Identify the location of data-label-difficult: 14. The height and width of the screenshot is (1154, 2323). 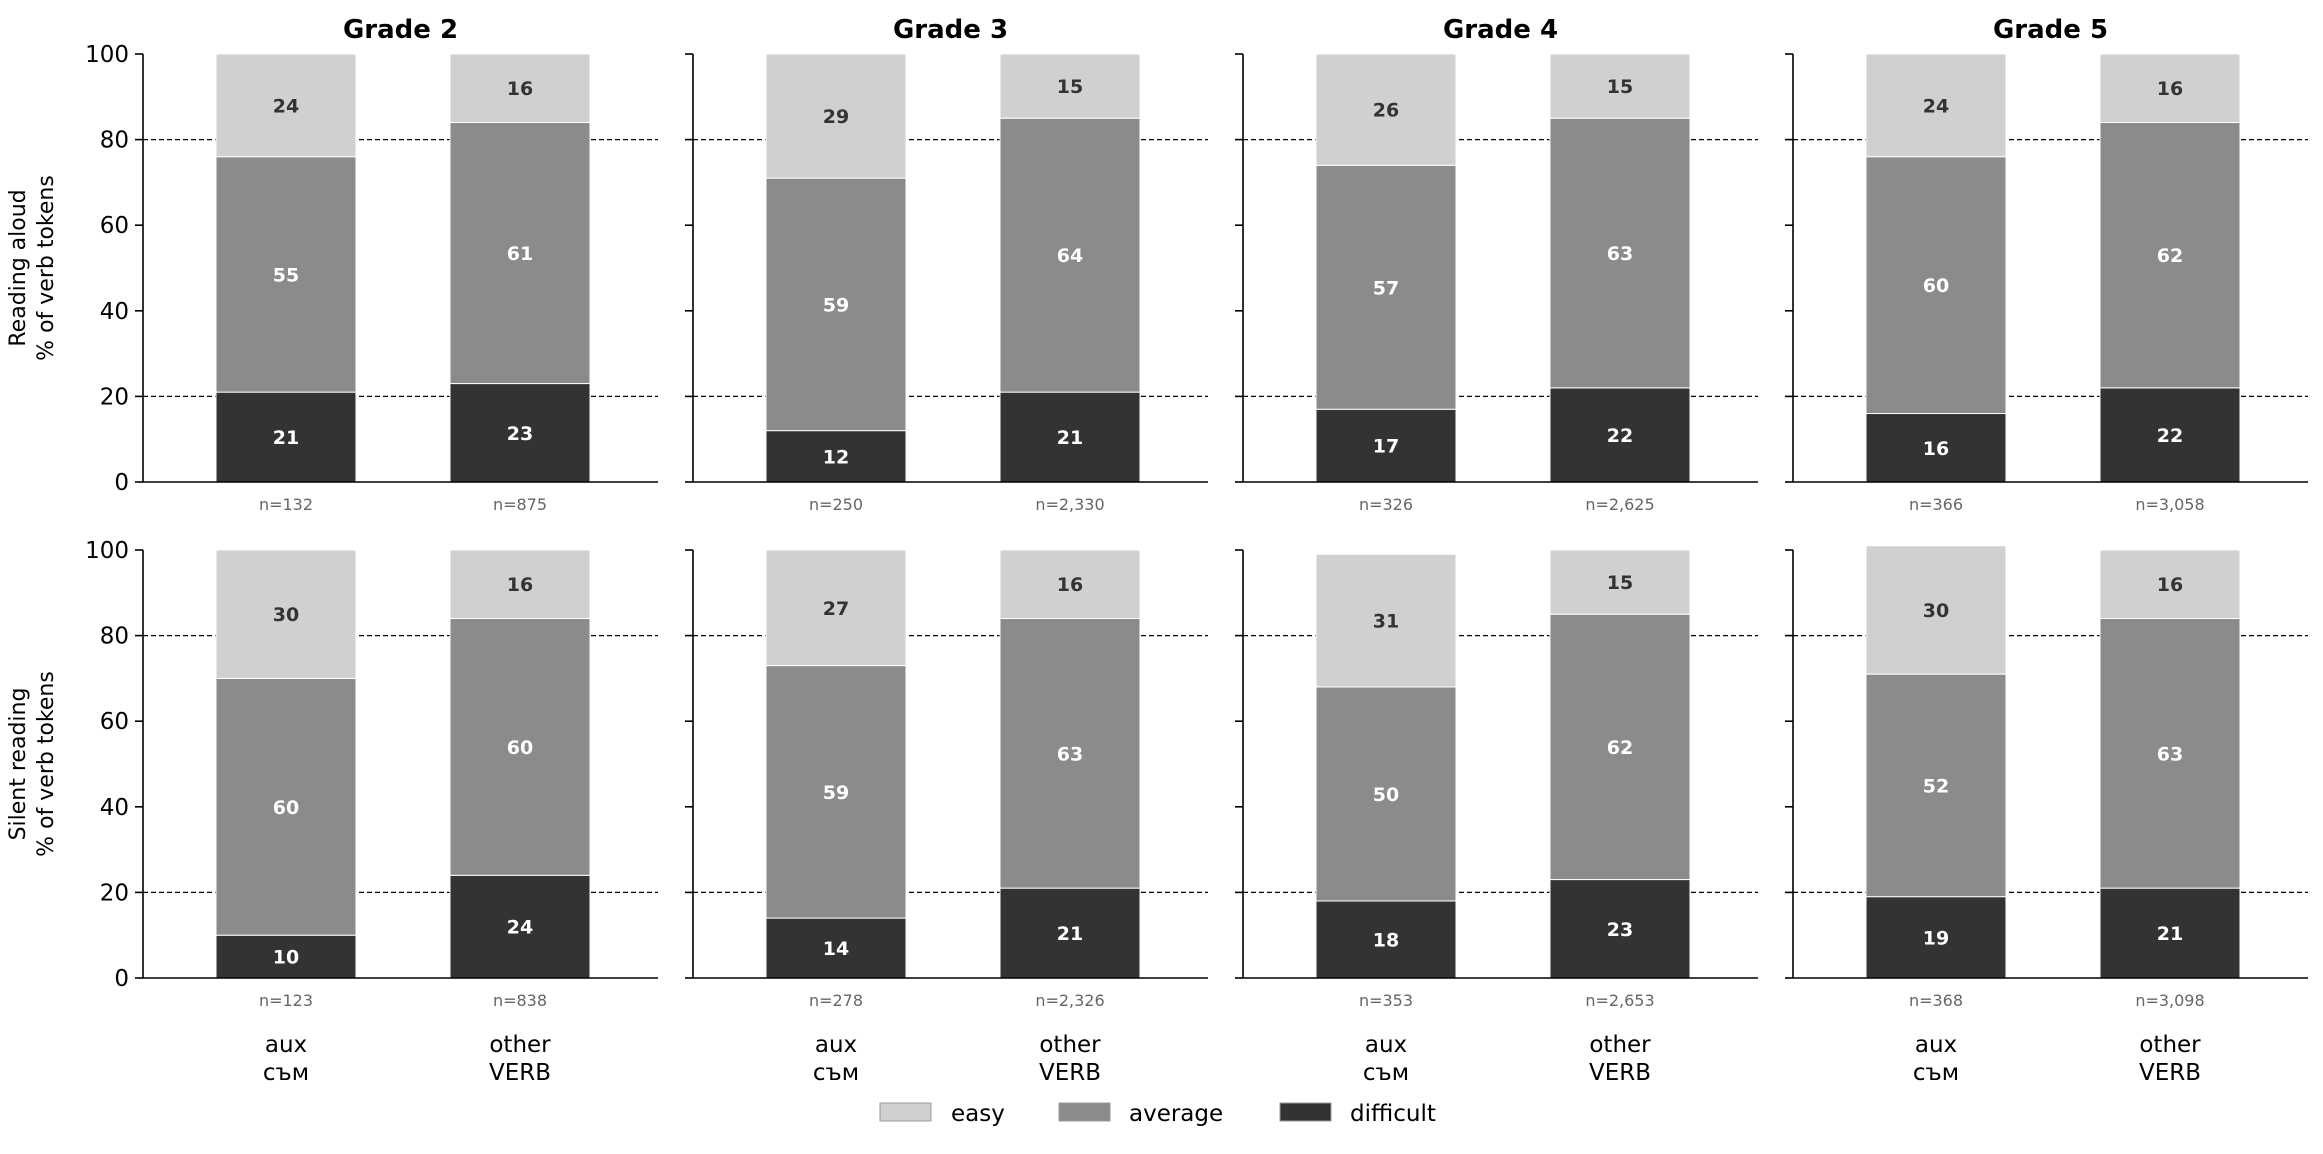
(836, 949).